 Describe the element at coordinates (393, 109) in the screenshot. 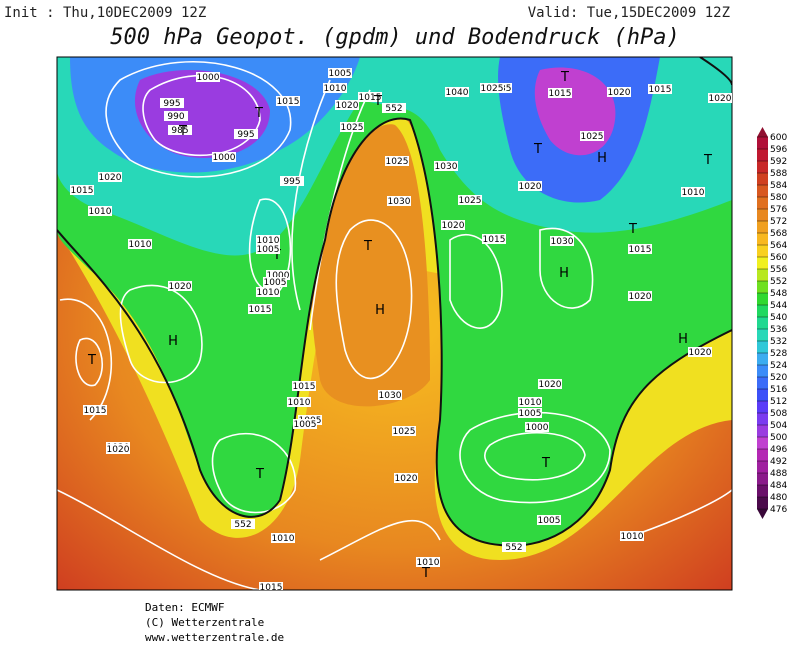

I see `isobar-label: 552` at that location.